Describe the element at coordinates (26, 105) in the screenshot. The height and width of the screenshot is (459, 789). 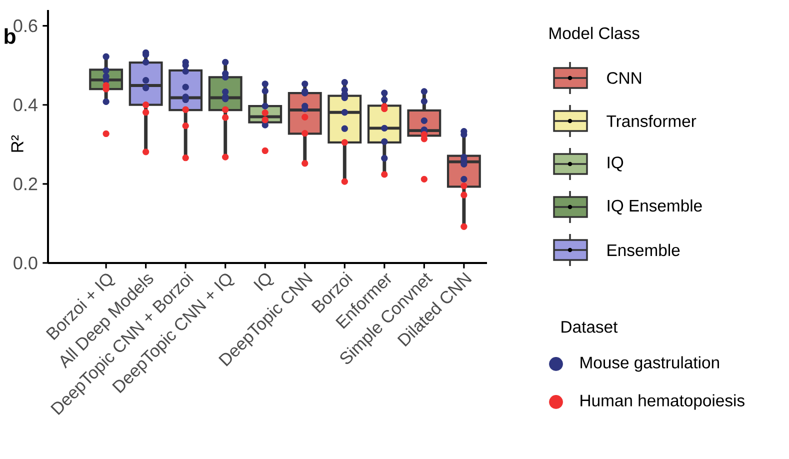
I see `y-tick-label: 0.4` at that location.